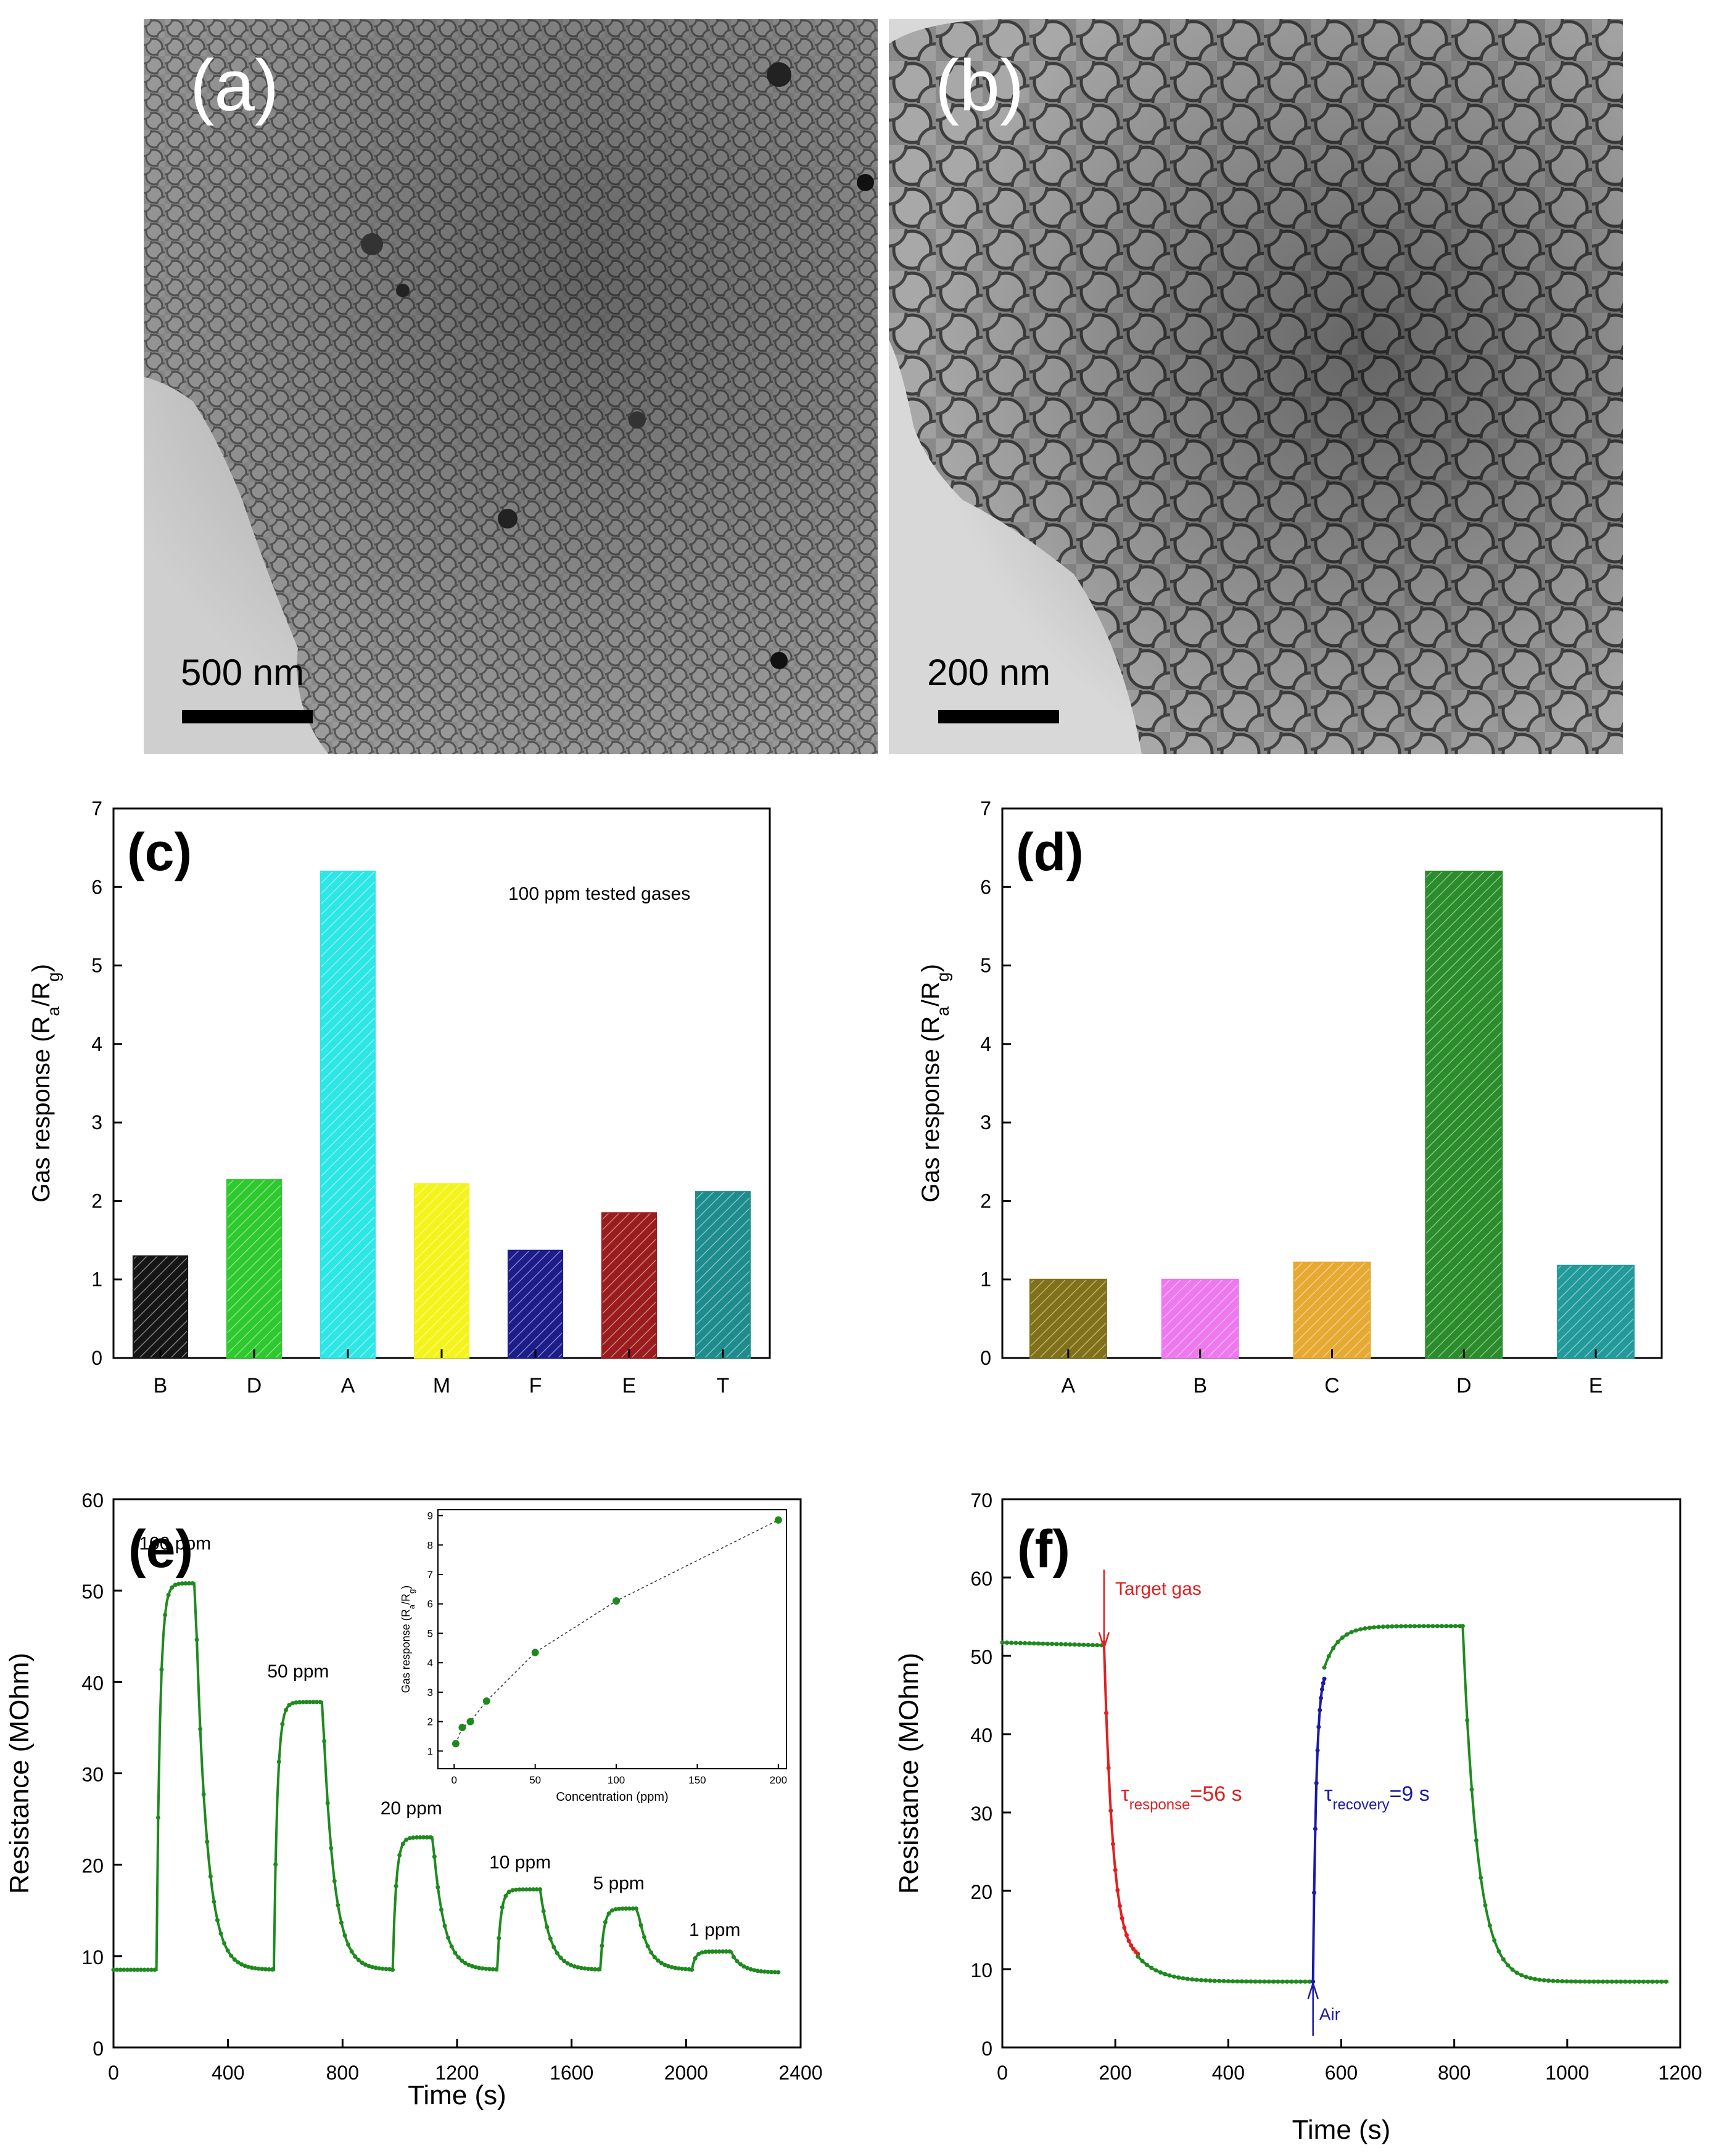  What do you see at coordinates (228, 2073) in the screenshot?
I see `chart-e-xtick-label: 400` at bounding box center [228, 2073].